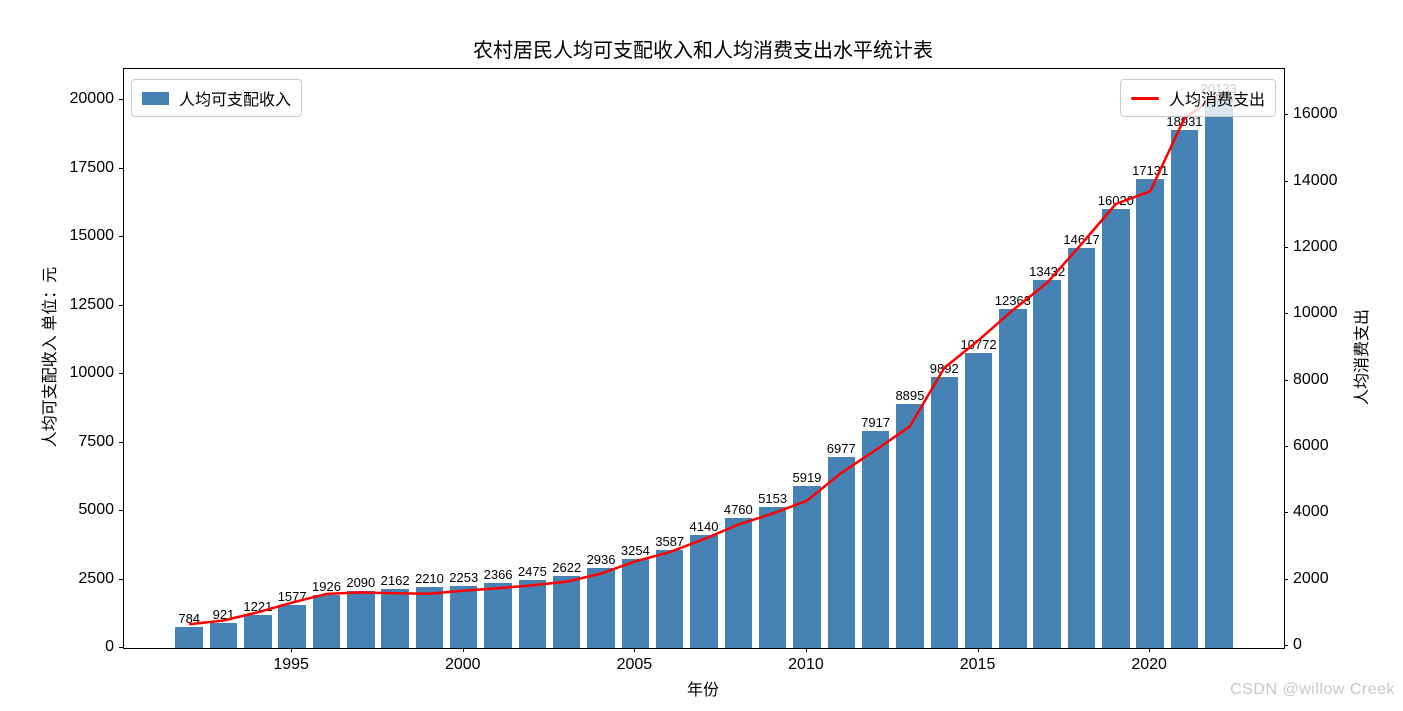 This screenshot has width=1403, height=711. Describe the element at coordinates (1216, 100) in the screenshot. I see `legend-expense-label: 人均消费支出` at that location.